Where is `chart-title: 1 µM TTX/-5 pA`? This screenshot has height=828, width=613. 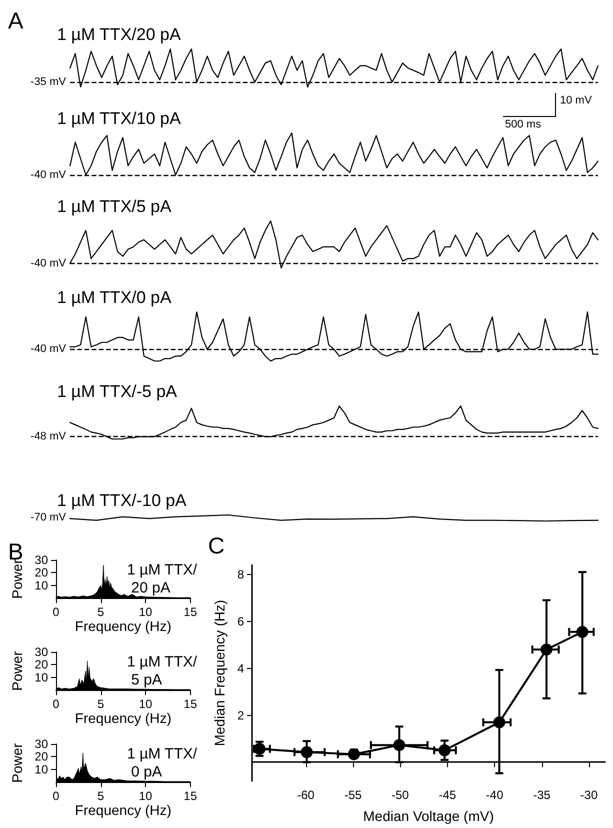
chart-title: 1 µM TTX/-5 pA is located at coordinates (117, 391).